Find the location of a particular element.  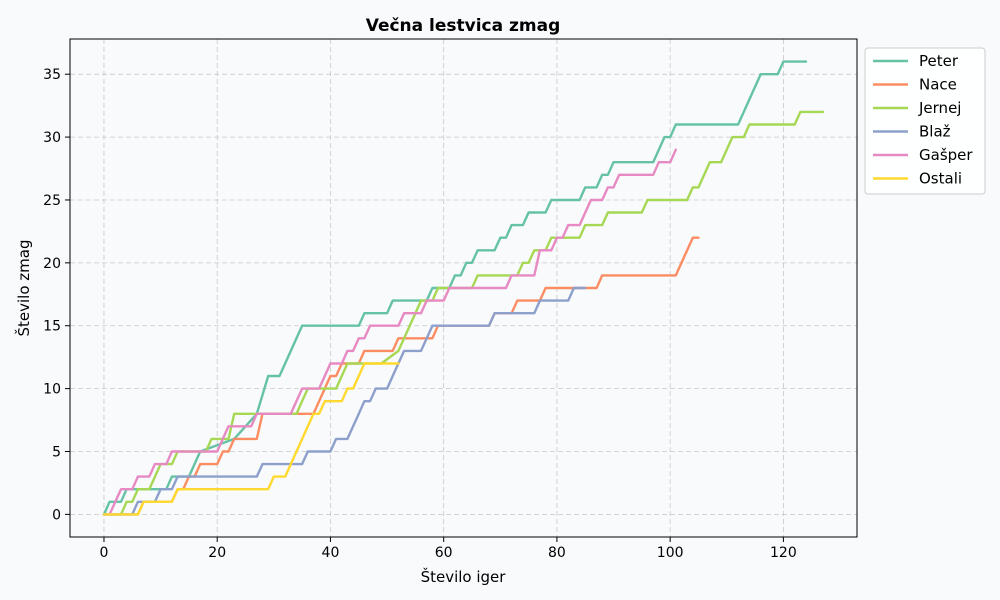

y-axis-label: Število zmag is located at coordinates (23, 288).